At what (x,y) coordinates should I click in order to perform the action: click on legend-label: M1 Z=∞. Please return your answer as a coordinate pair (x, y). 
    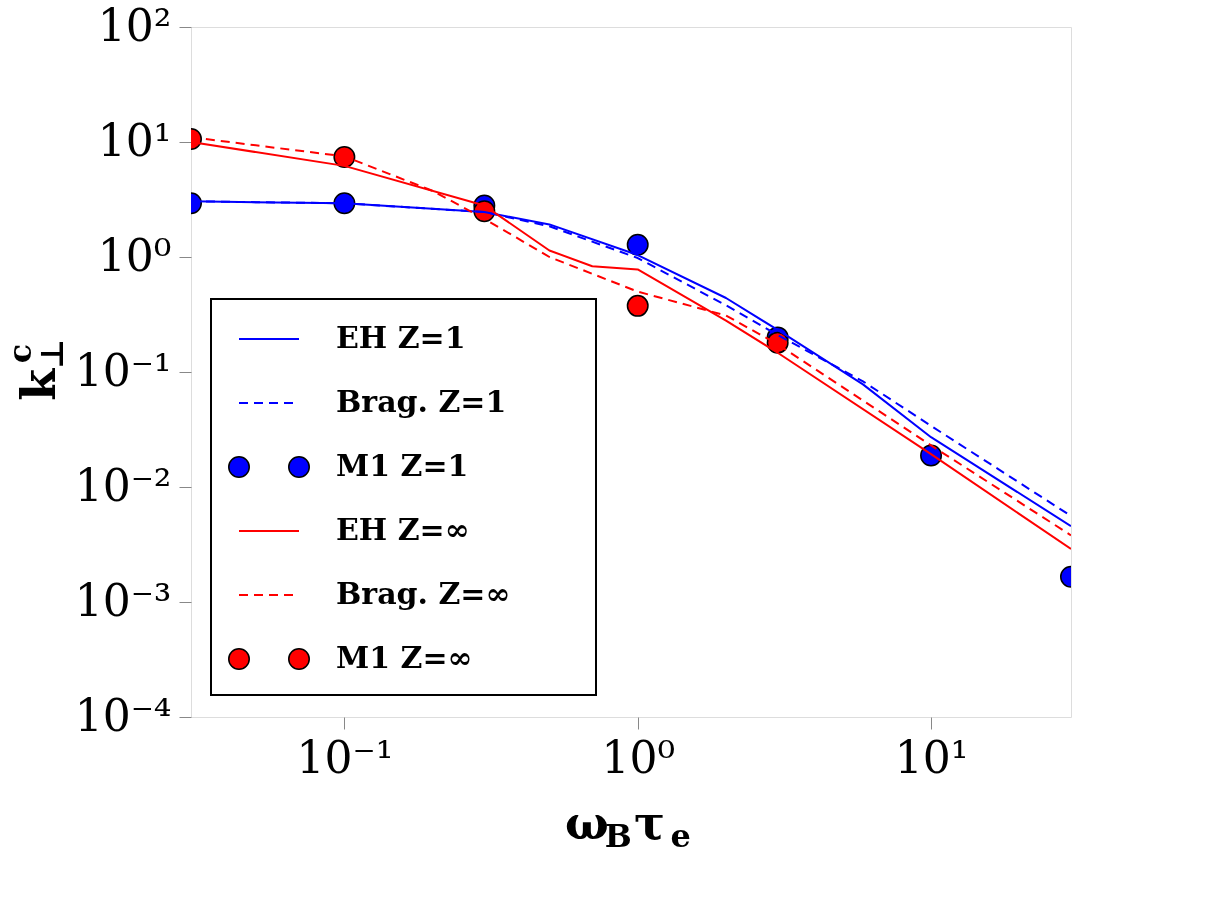
    Looking at the image, I should click on (404, 657).